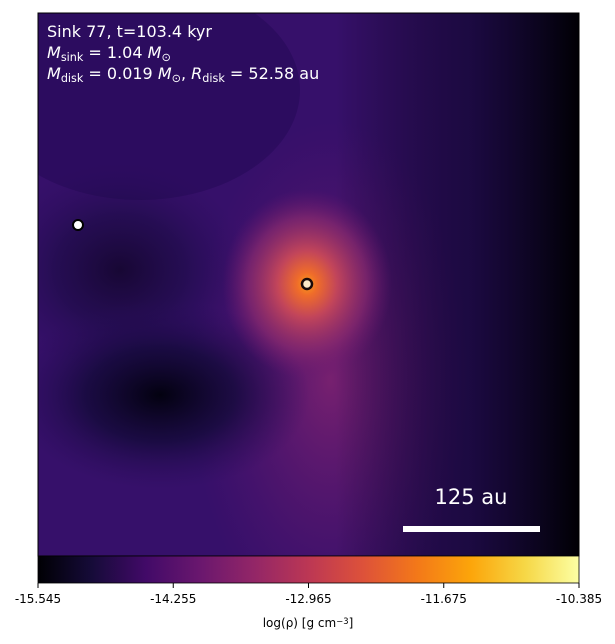 Image resolution: width=615 pixels, height=644 pixels. I want to click on colorbar-tick-label: -11.675, so click(444, 599).